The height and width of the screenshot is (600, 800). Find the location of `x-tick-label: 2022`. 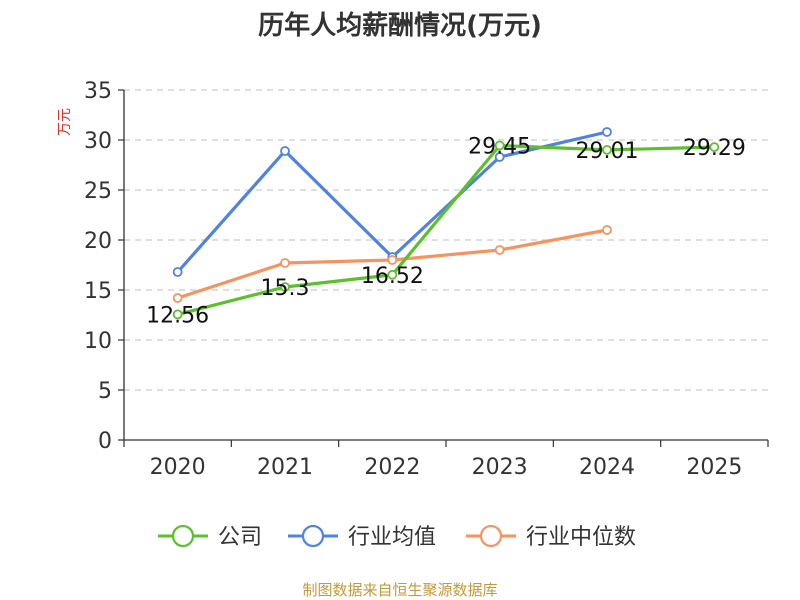

x-tick-label: 2022 is located at coordinates (392, 467).